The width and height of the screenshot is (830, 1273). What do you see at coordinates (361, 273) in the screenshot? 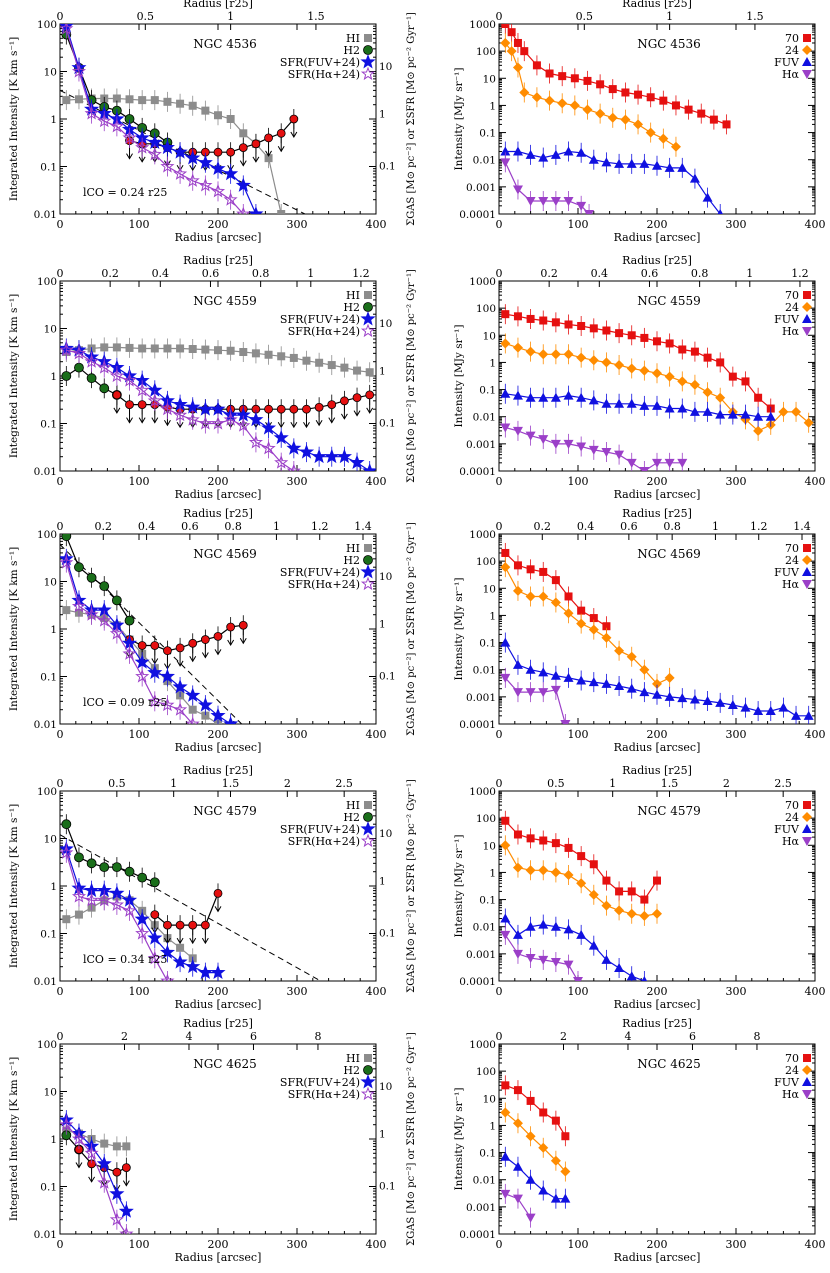
I see `top-tick-label: 1.2` at bounding box center [361, 273].